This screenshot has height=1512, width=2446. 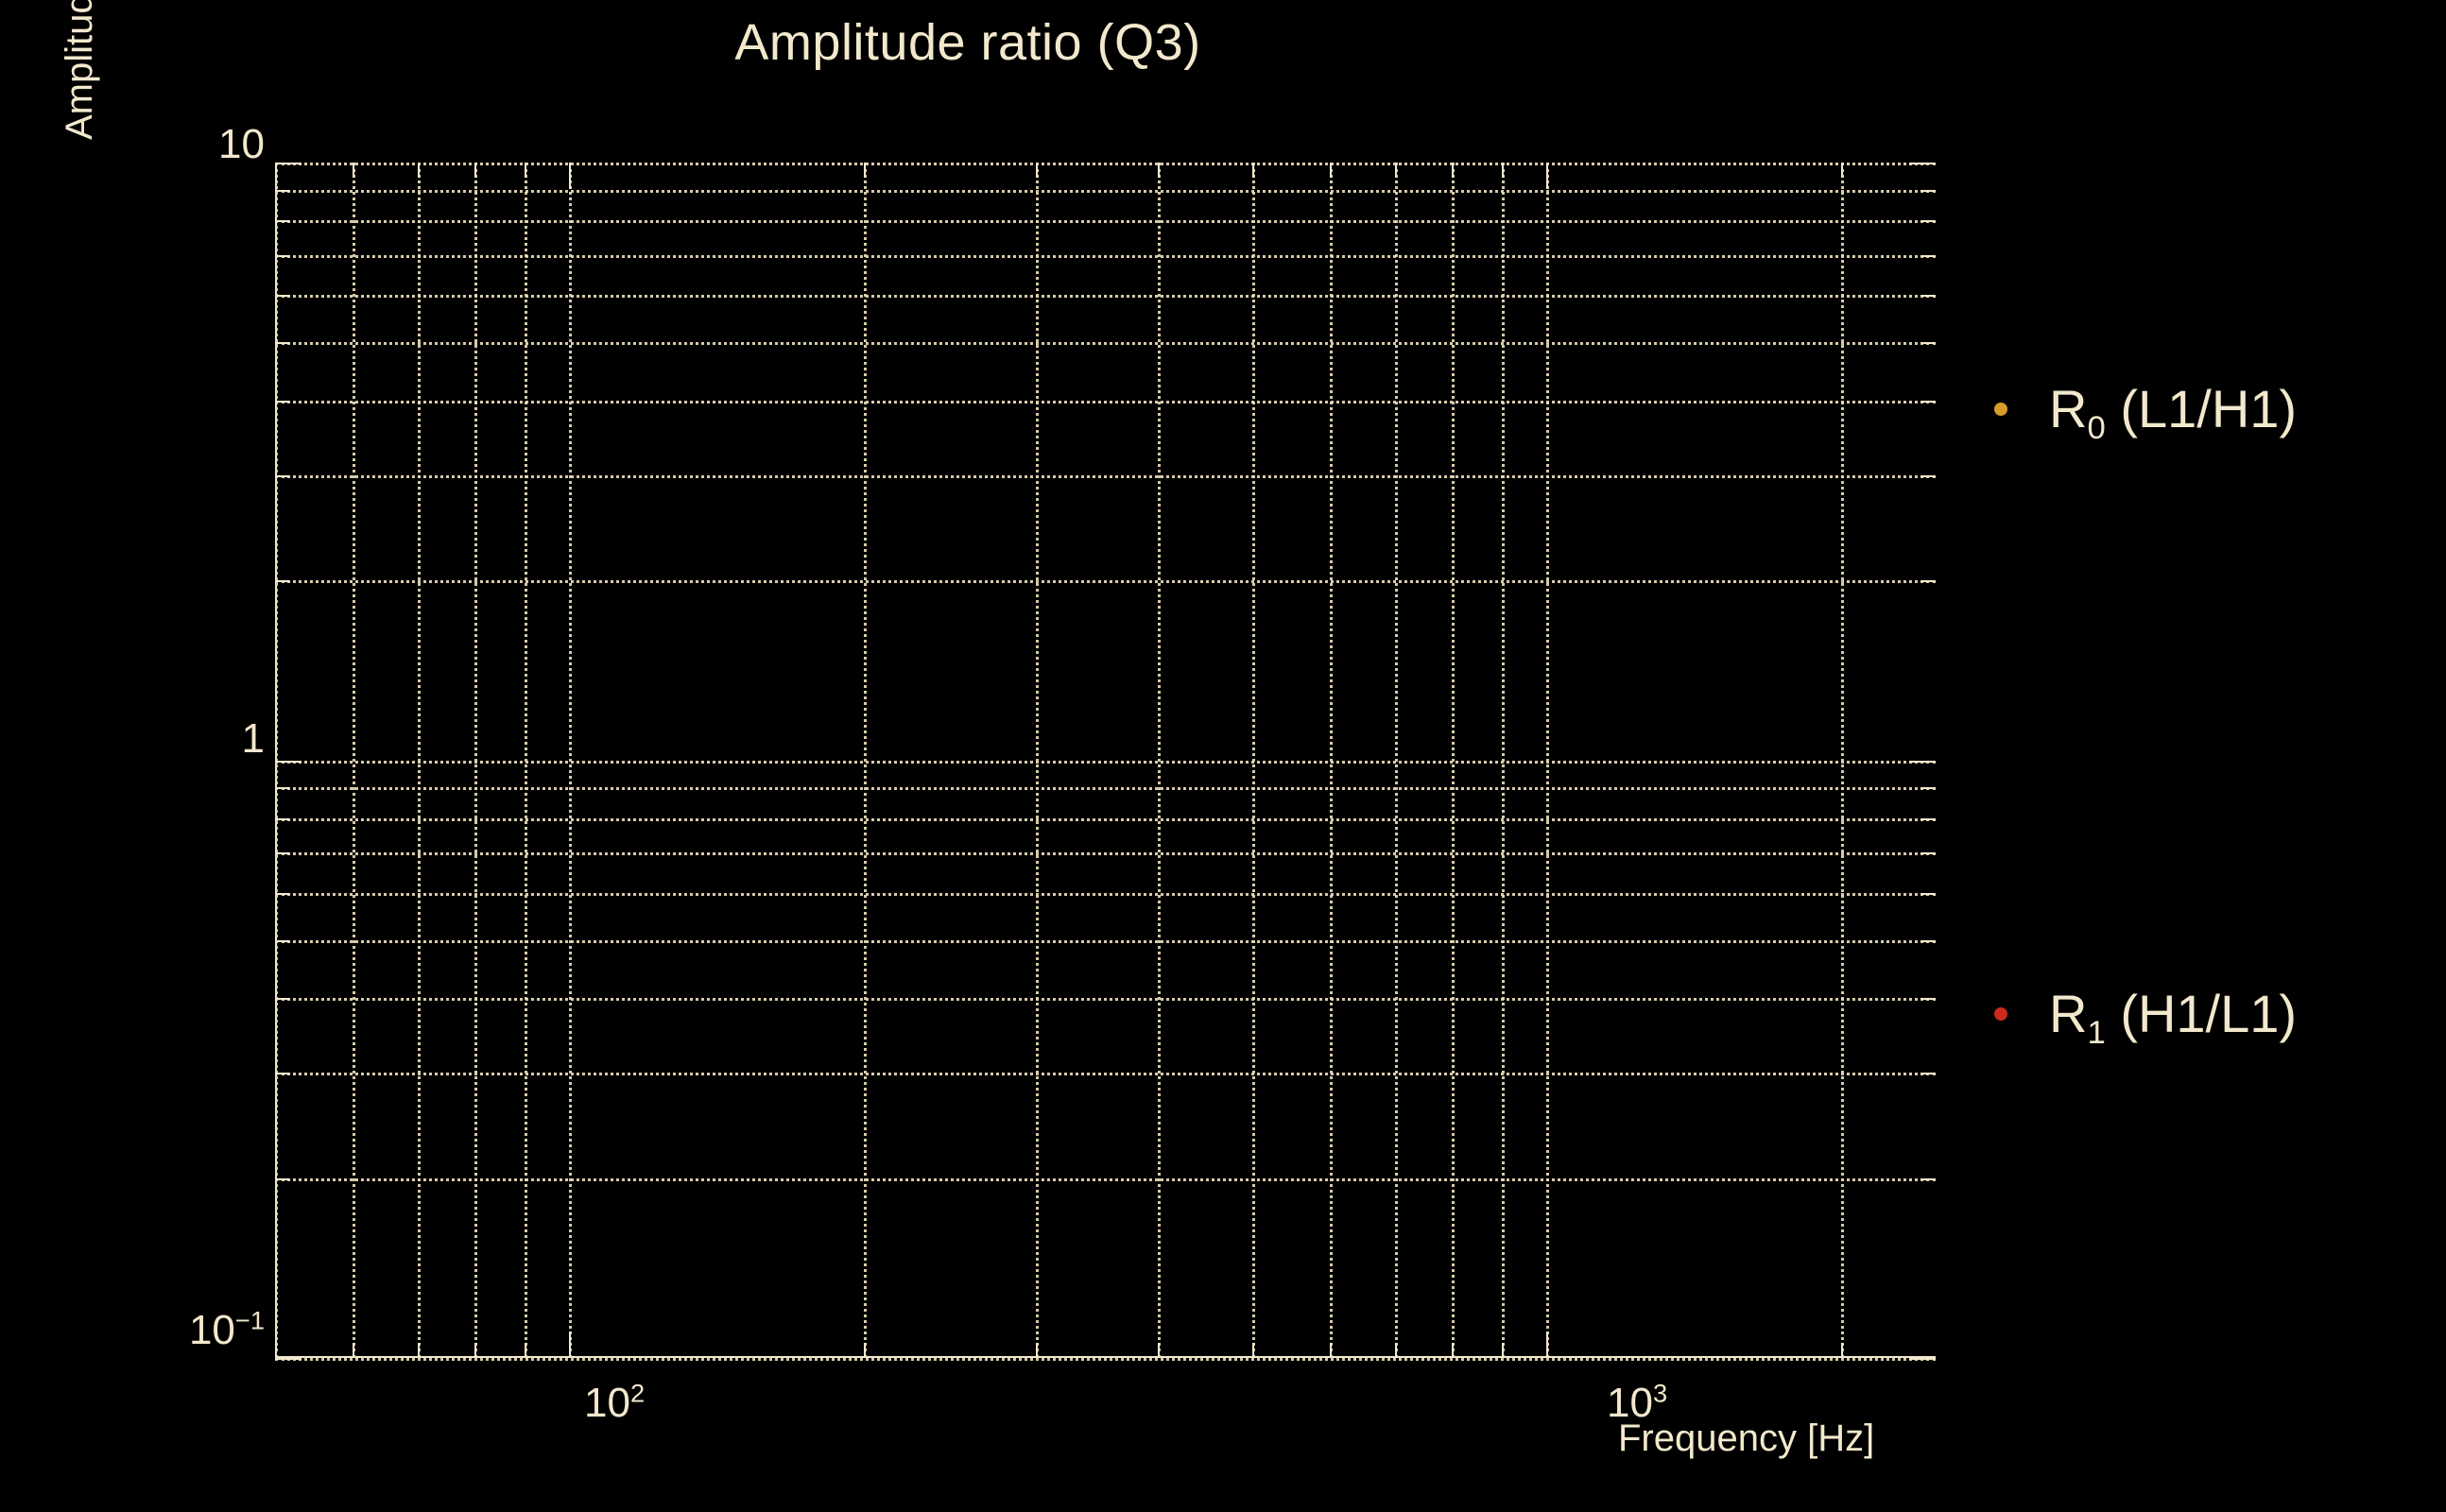 I want to click on y-tick-label-10: 10, so click(x=241, y=144).